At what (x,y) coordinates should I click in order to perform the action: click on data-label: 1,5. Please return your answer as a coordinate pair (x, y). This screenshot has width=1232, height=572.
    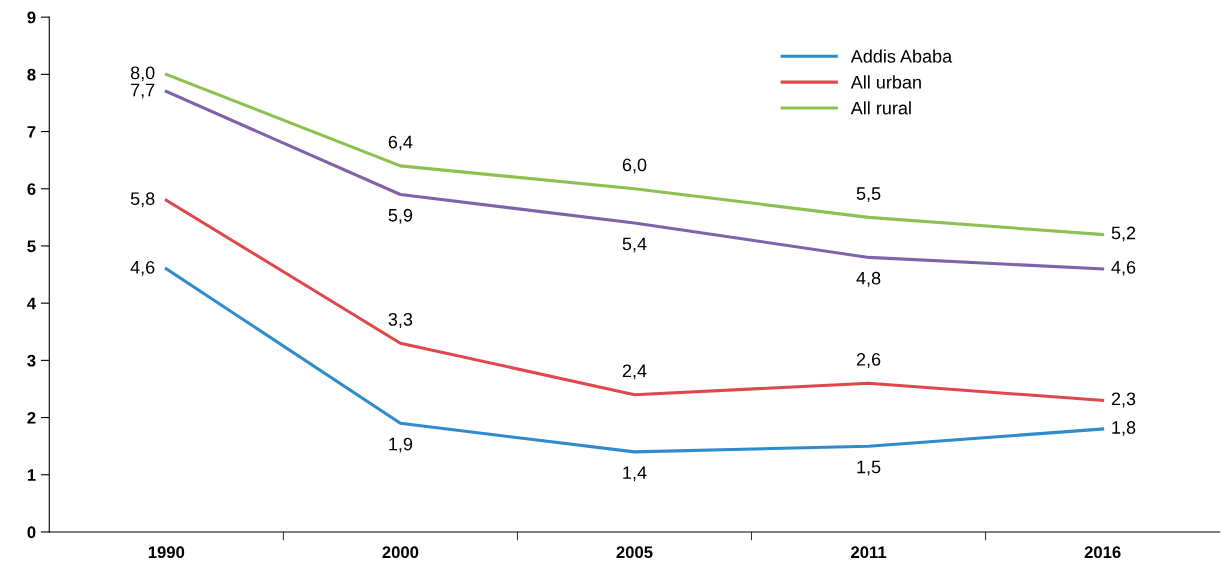
    Looking at the image, I should click on (869, 468).